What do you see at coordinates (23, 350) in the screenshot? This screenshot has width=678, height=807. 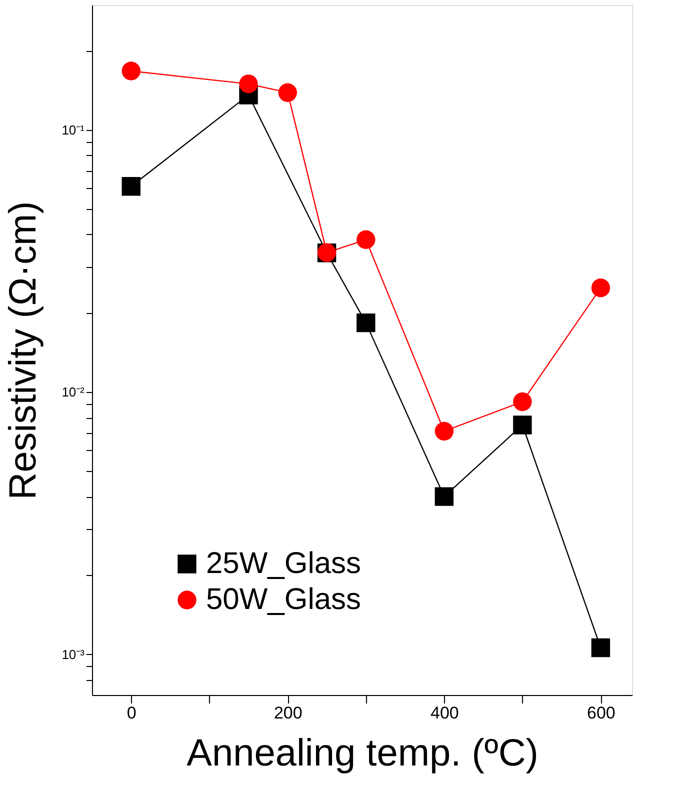 I see `y-axis-title: Resistivity (Ω·cm)` at bounding box center [23, 350].